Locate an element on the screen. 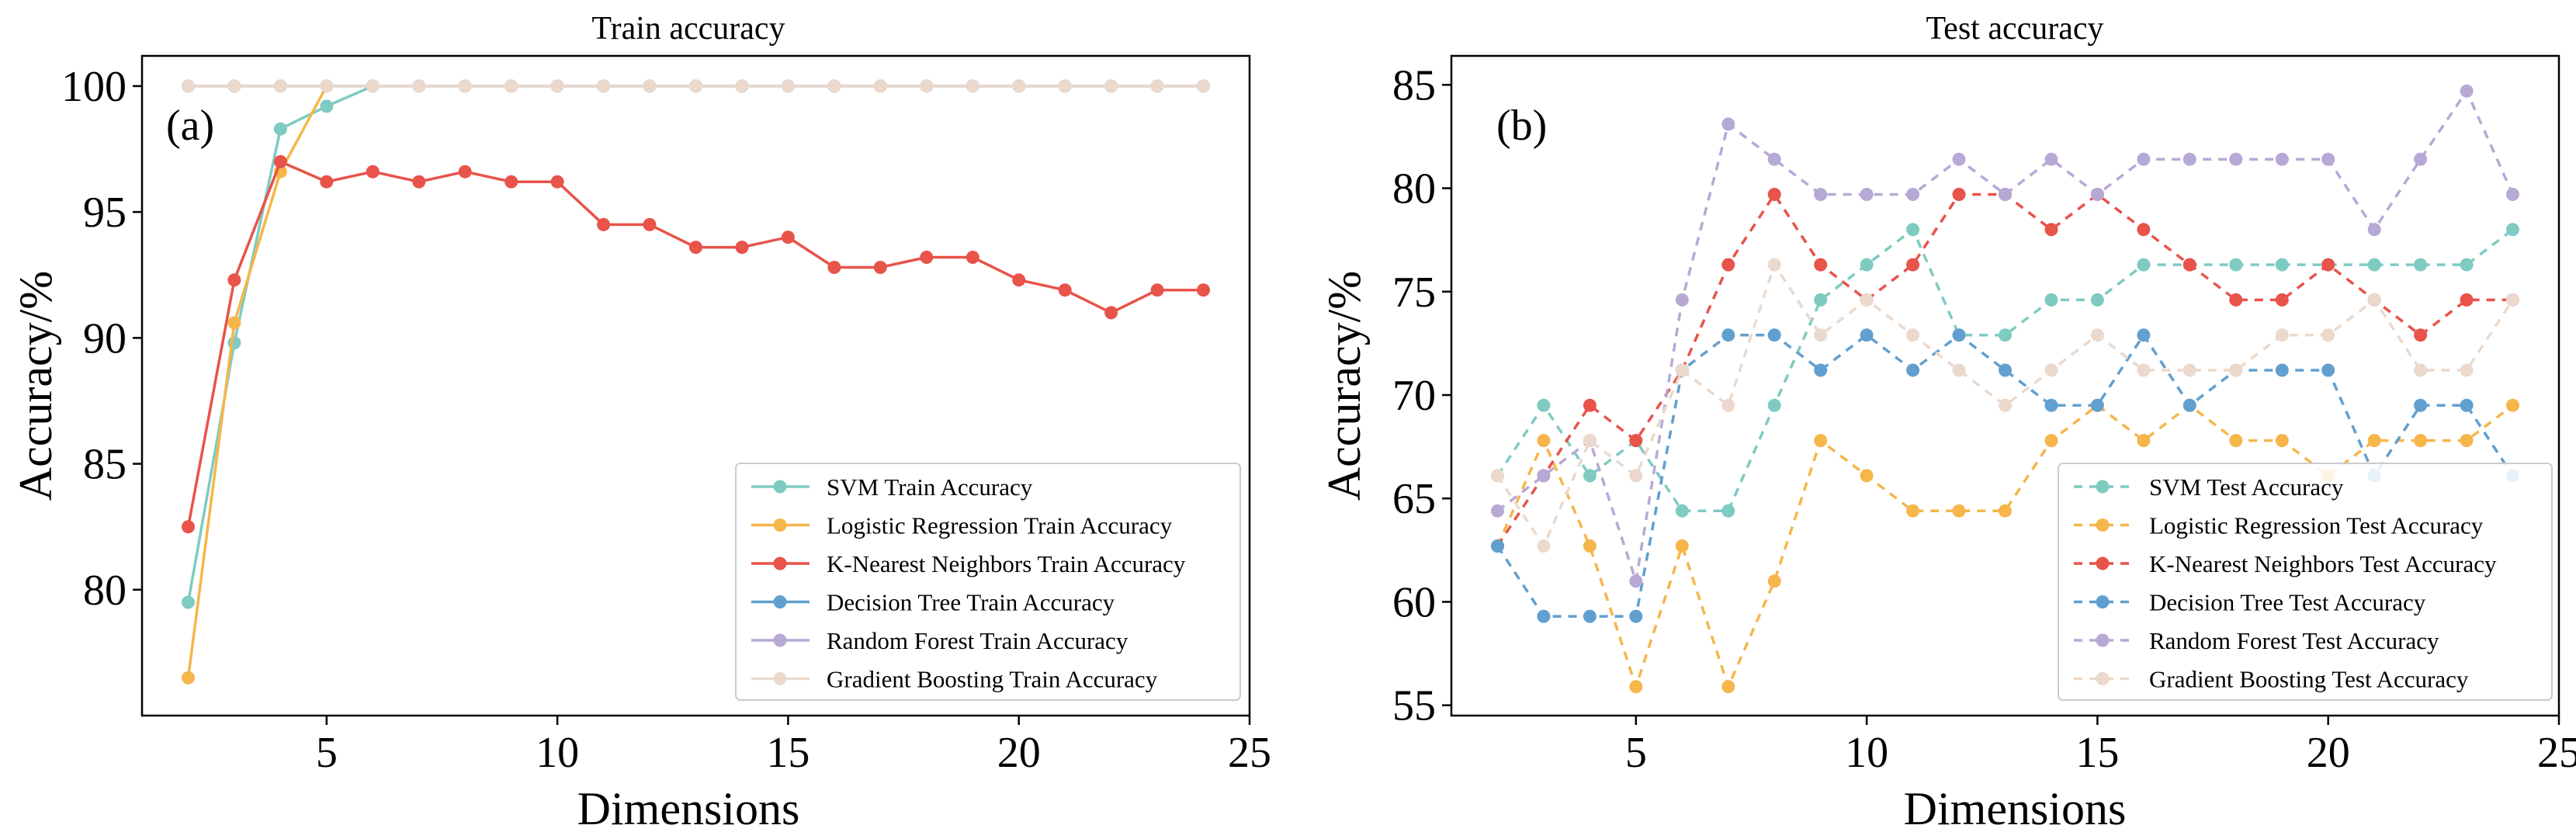  panel-b-legend-label: Random Forest Test Accuracy is located at coordinates (2294, 640).